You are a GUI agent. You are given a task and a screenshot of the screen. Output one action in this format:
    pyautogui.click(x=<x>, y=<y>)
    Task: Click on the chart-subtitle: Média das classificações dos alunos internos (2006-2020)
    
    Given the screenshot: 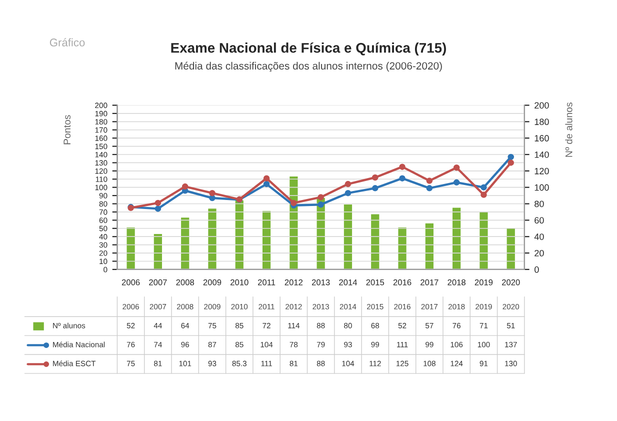 What is the action you would take?
    pyautogui.click(x=308, y=67)
    